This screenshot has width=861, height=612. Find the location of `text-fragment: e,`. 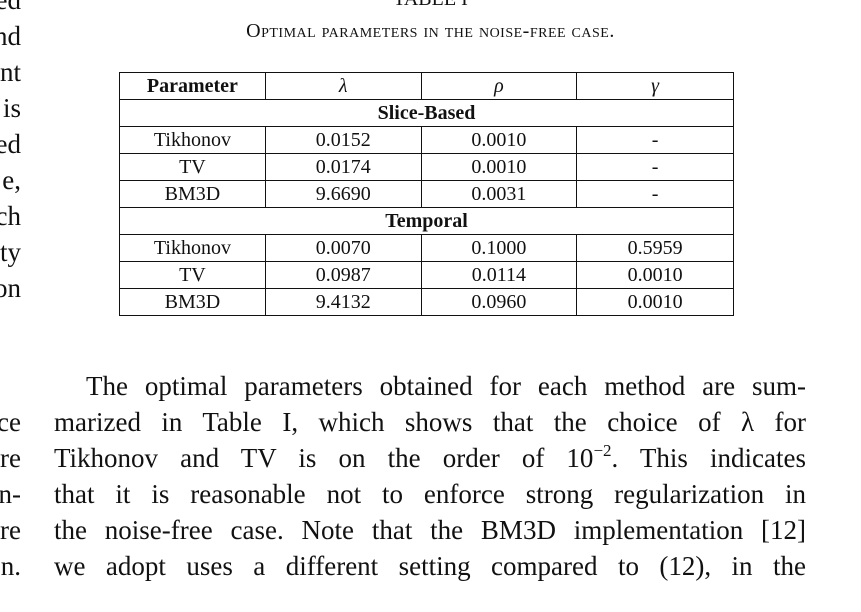

text-fragment: e, is located at coordinates (11, 180).